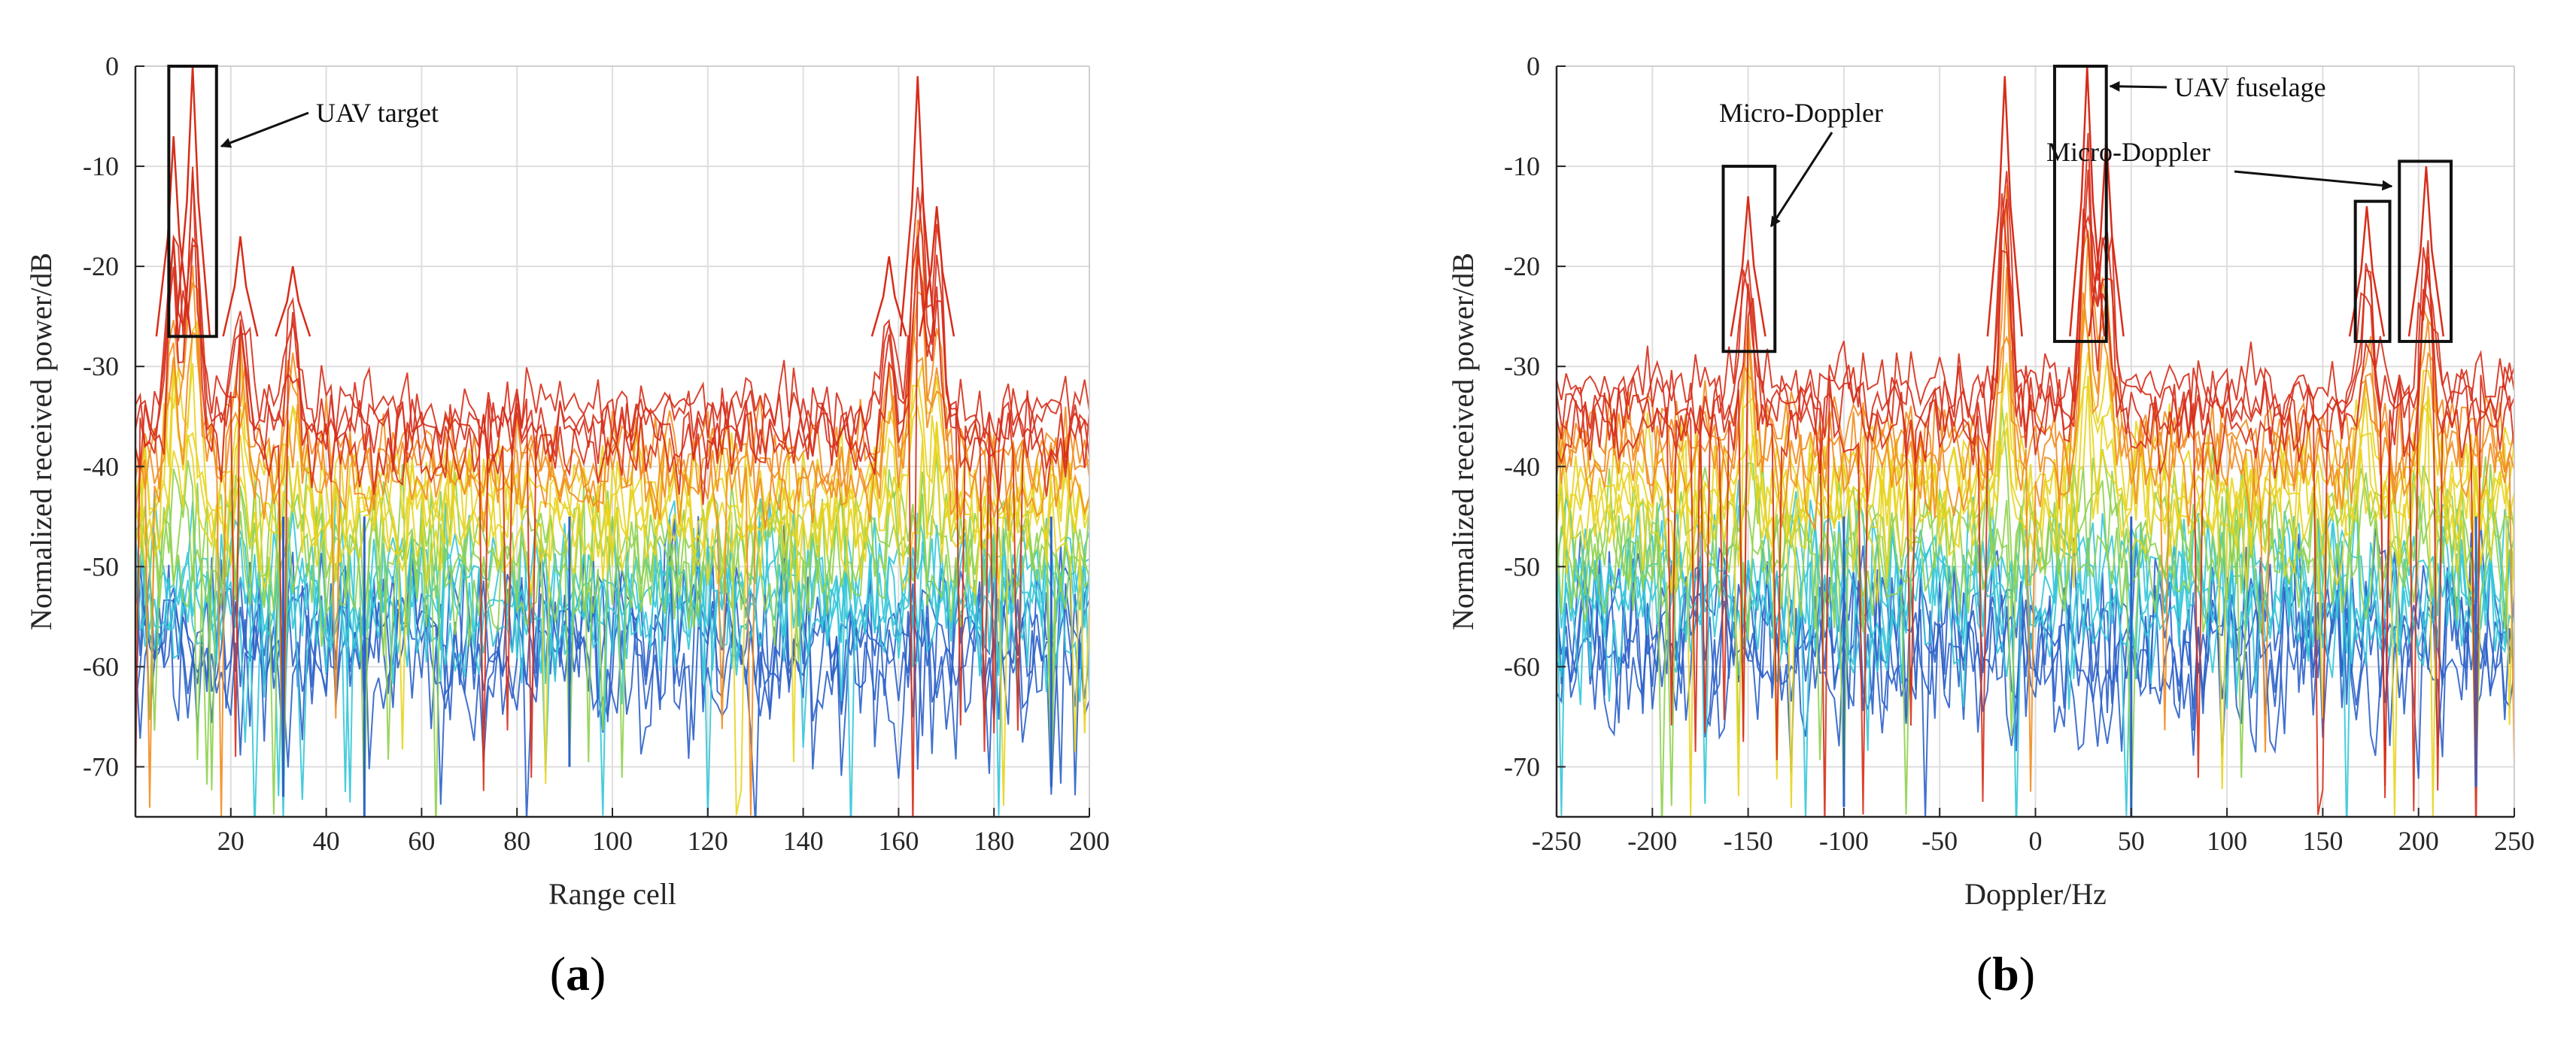 The image size is (2576, 1044). I want to click on annotation-label: UAV fuselage, so click(2250, 87).